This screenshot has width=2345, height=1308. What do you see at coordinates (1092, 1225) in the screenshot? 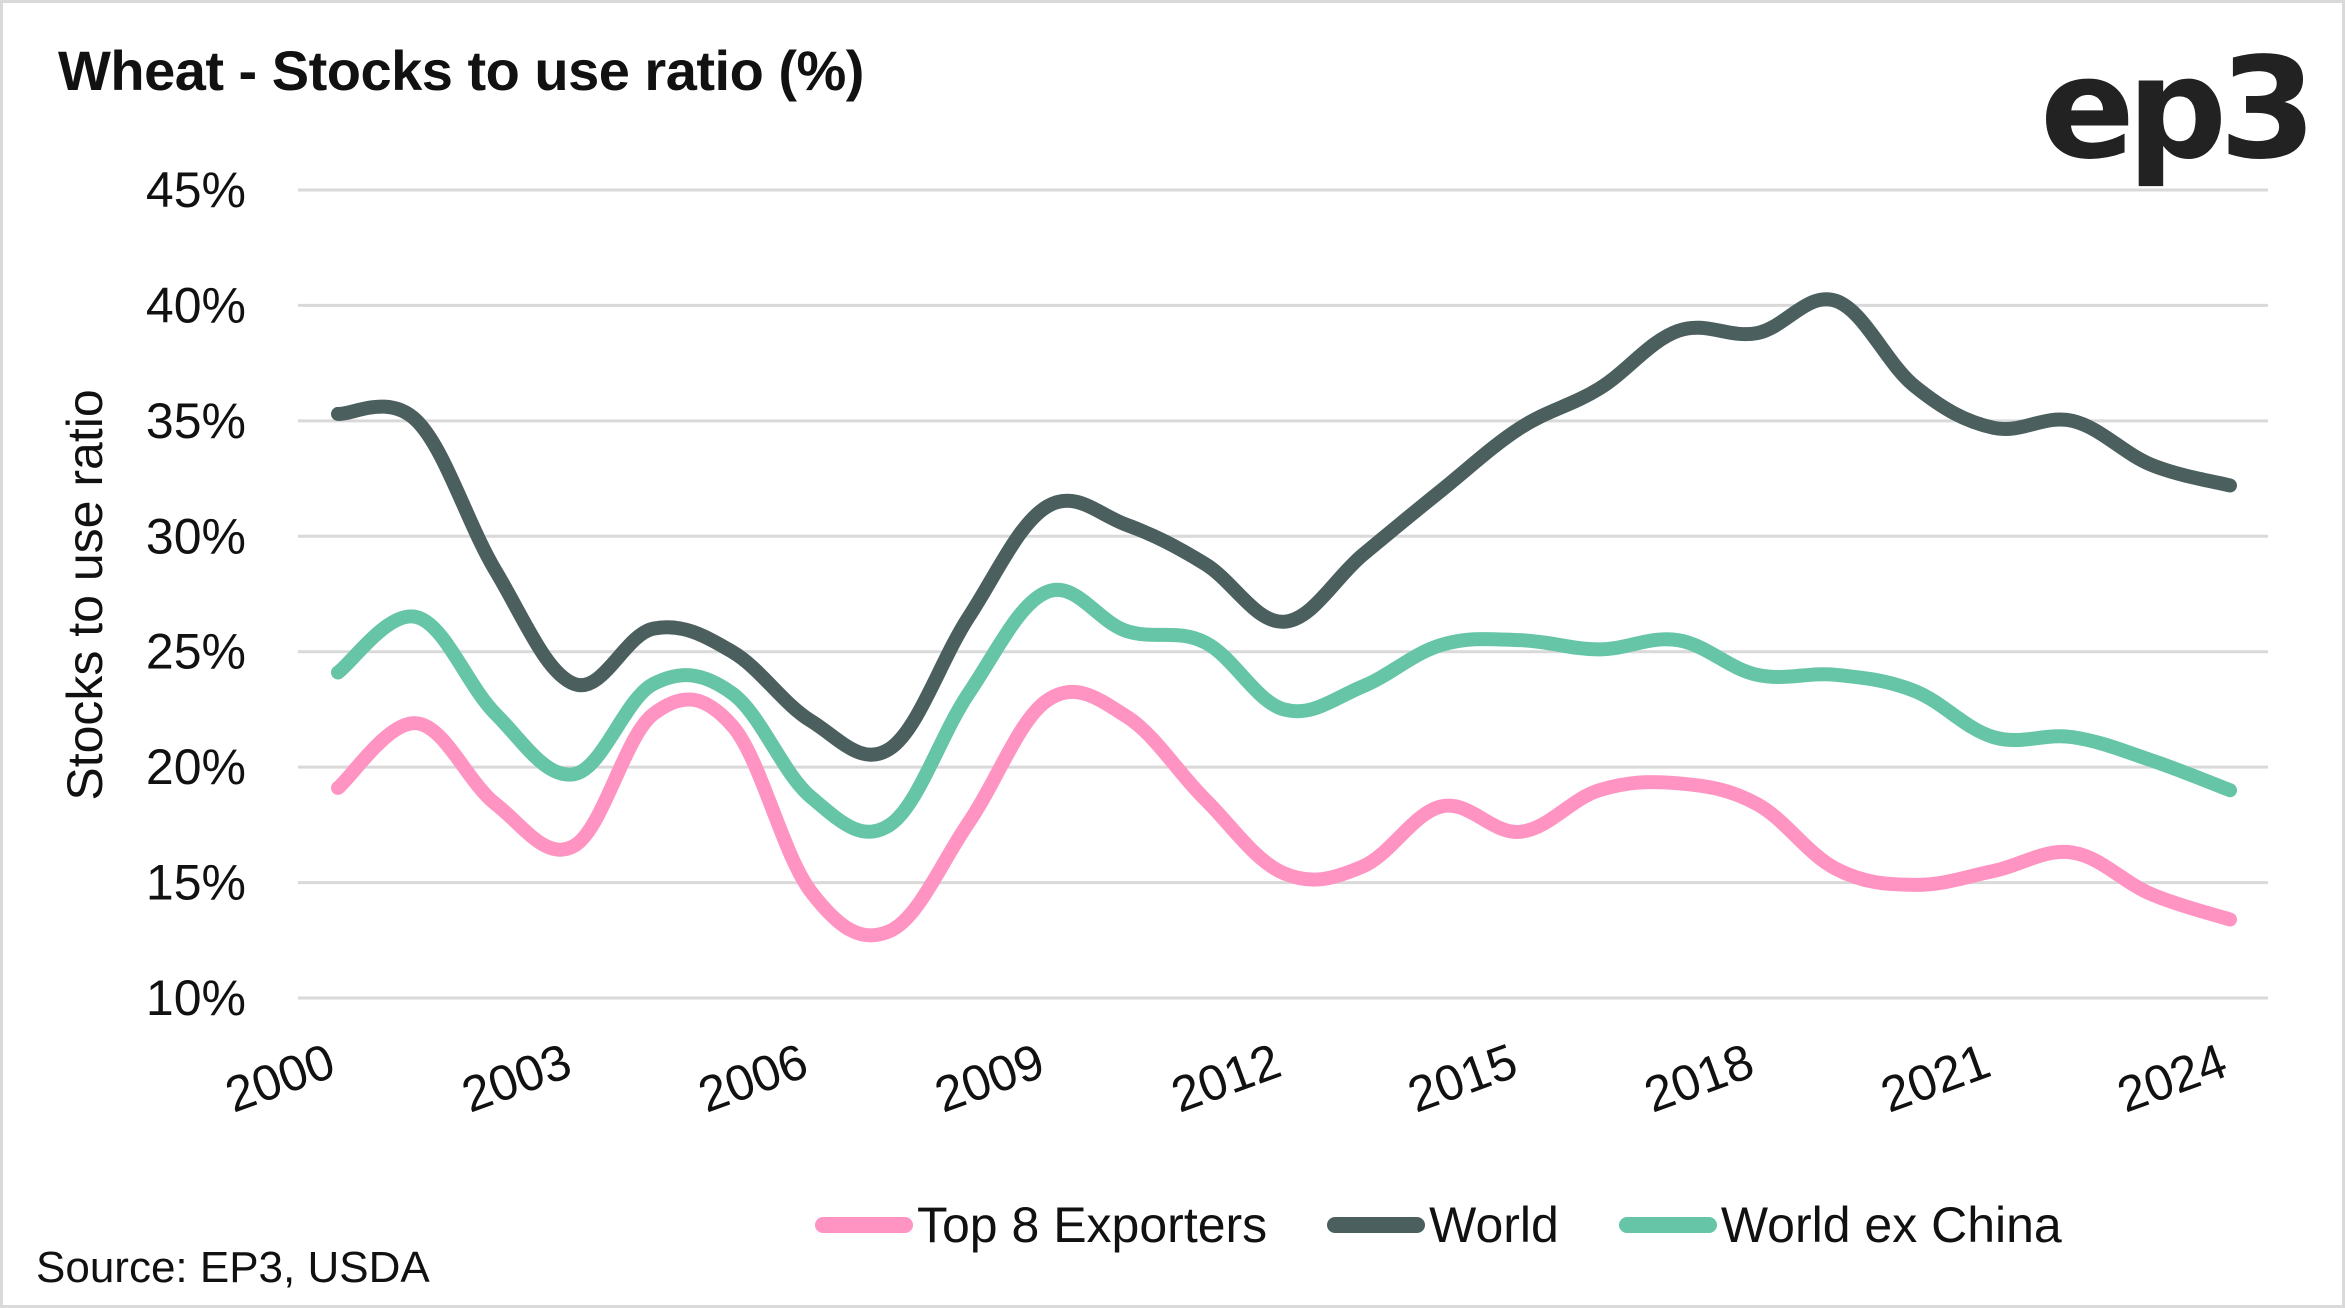
I see `legend-label-top8: Top 8 Exporters` at bounding box center [1092, 1225].